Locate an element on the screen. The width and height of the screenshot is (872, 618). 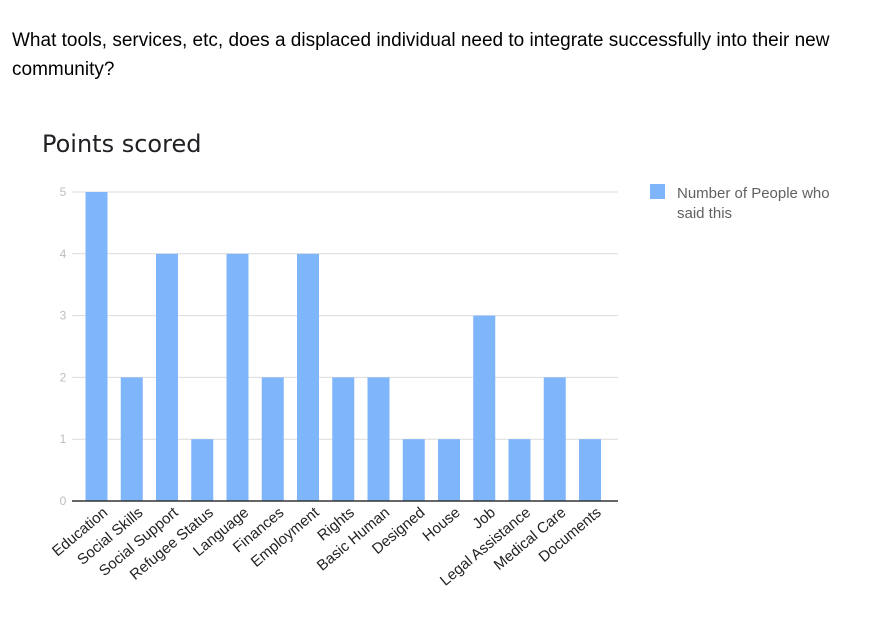
y-tick-label: 3 is located at coordinates (63, 316).